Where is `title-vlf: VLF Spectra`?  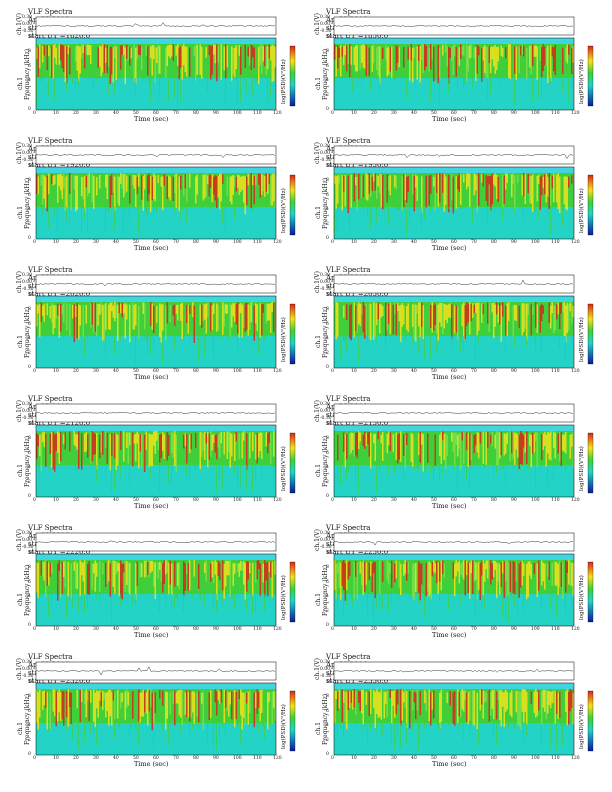
title-vlf: VLF Spectra is located at coordinates (50, 528).